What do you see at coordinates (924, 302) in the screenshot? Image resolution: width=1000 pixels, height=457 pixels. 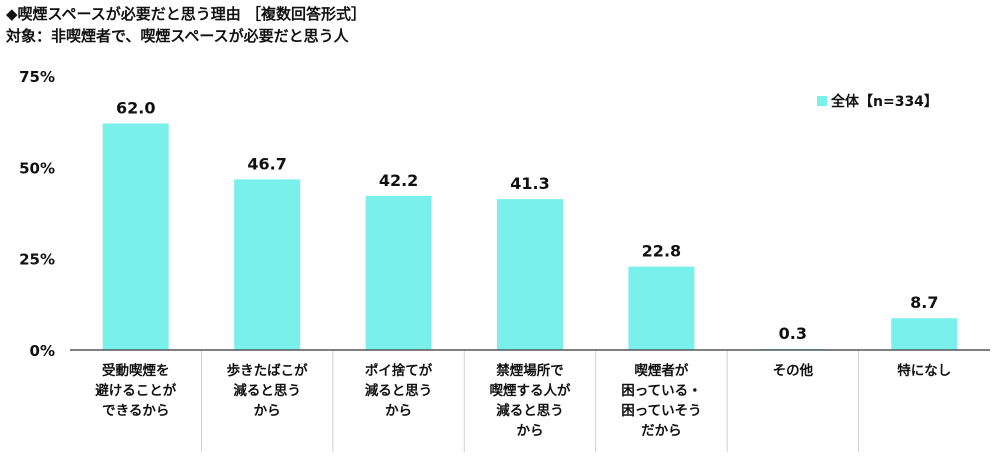 I see `data-label: 8.7` at bounding box center [924, 302].